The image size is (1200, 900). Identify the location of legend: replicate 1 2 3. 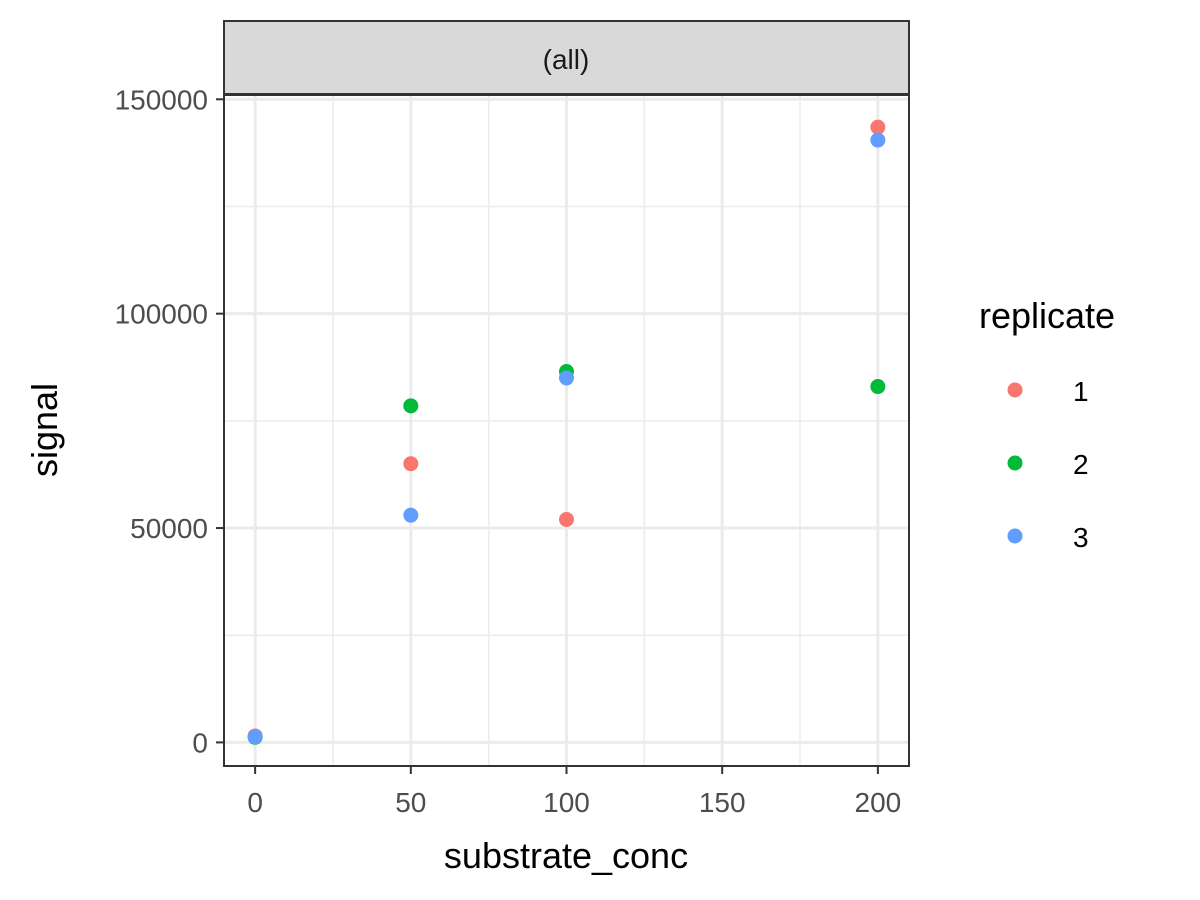
(1047, 424).